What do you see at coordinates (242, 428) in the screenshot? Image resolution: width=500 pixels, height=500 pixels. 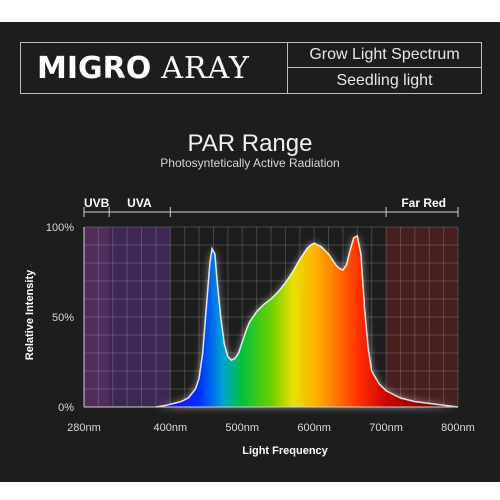 I see `x-tick-label: 500nm` at bounding box center [242, 428].